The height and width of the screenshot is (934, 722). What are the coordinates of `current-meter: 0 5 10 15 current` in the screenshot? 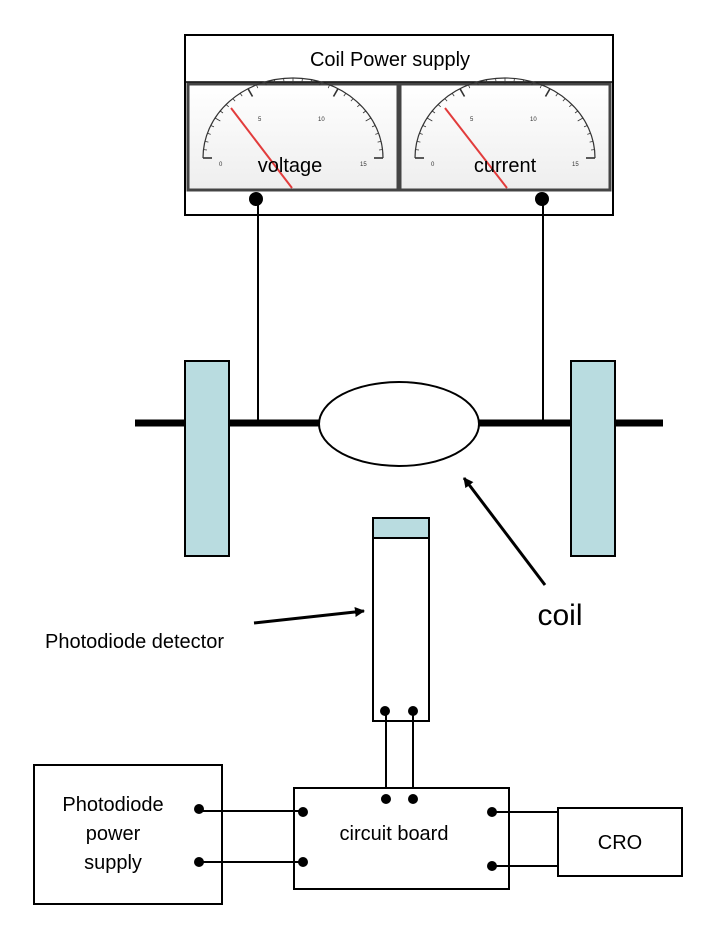 It's located at (505, 134).